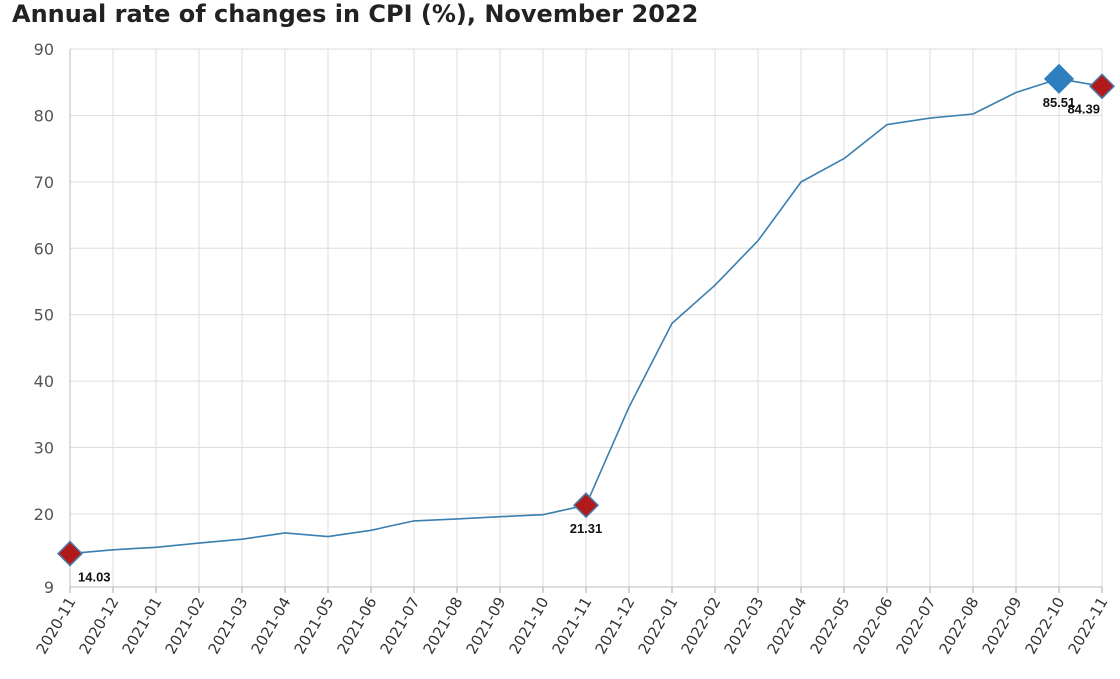 This screenshot has height=679, width=1120. What do you see at coordinates (744, 625) in the screenshot?
I see `x-tick-label: 2022-03` at bounding box center [744, 625].